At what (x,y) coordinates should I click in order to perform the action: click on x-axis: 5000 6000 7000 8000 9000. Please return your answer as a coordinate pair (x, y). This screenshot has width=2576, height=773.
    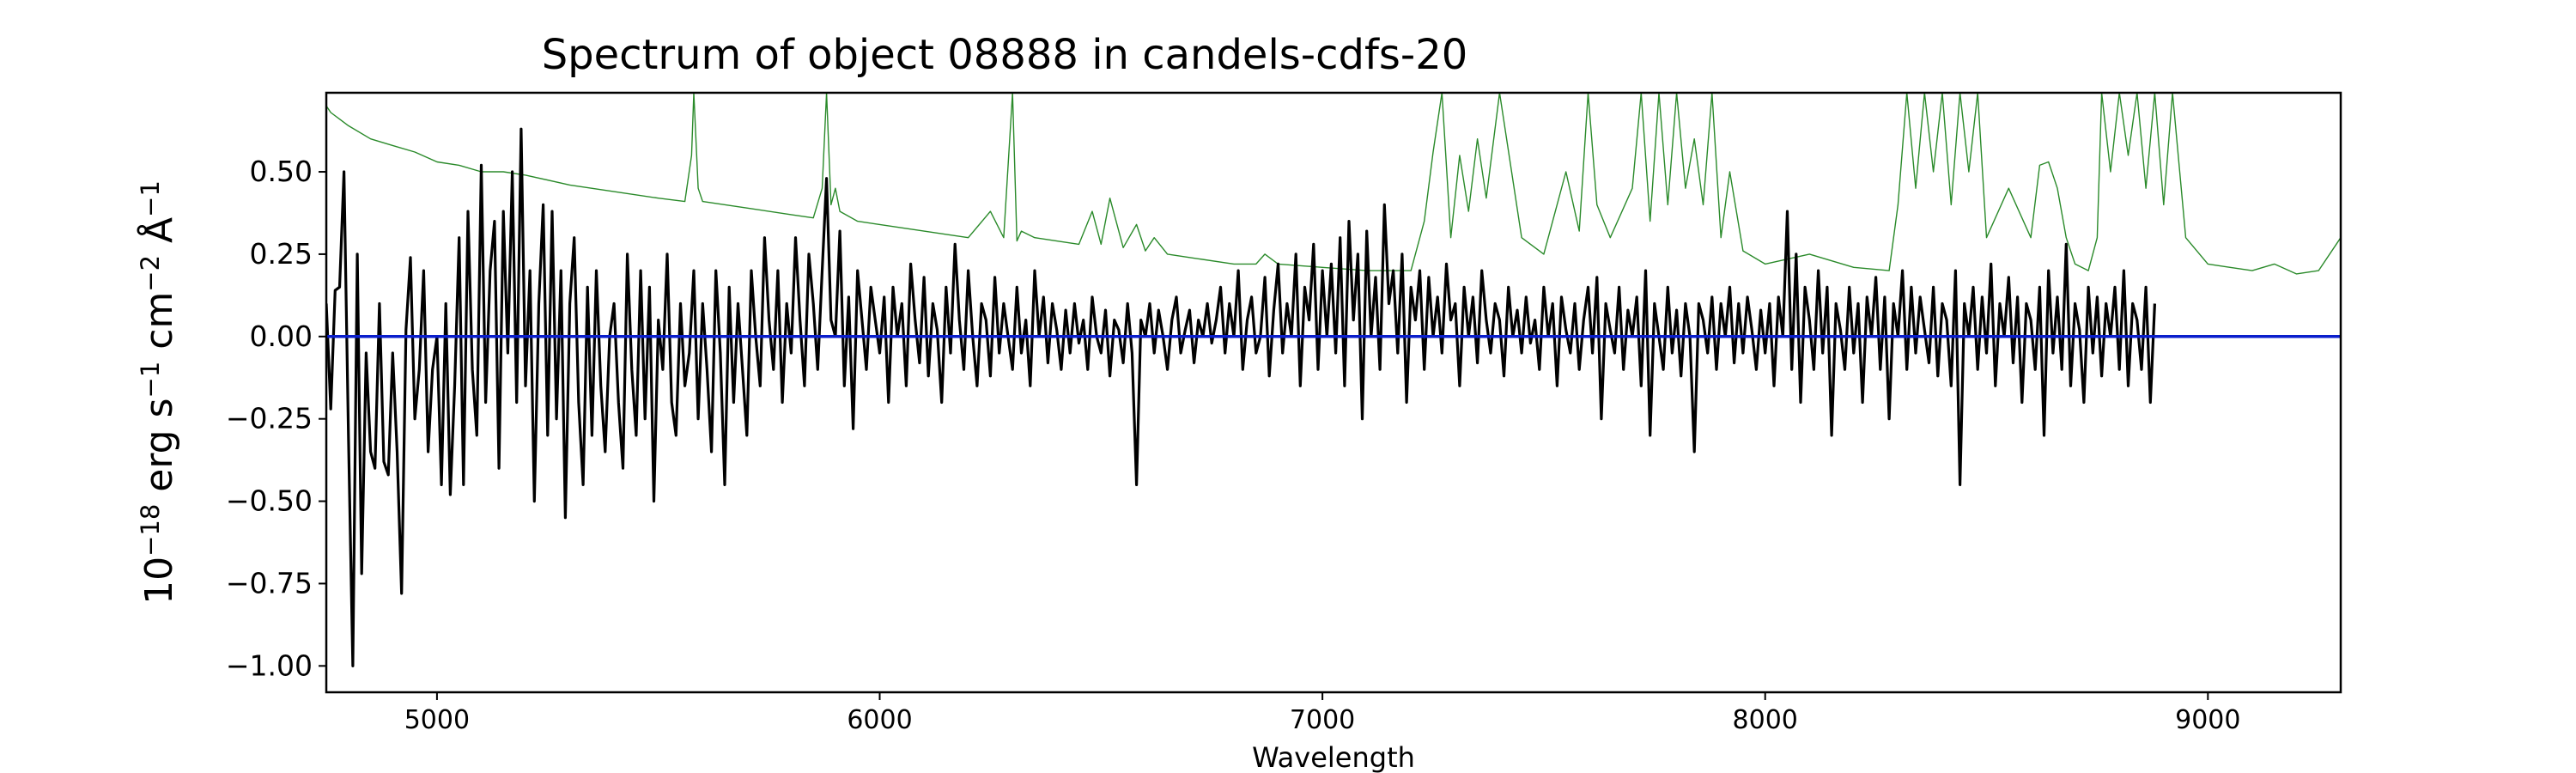
    Looking at the image, I should click on (1322, 713).